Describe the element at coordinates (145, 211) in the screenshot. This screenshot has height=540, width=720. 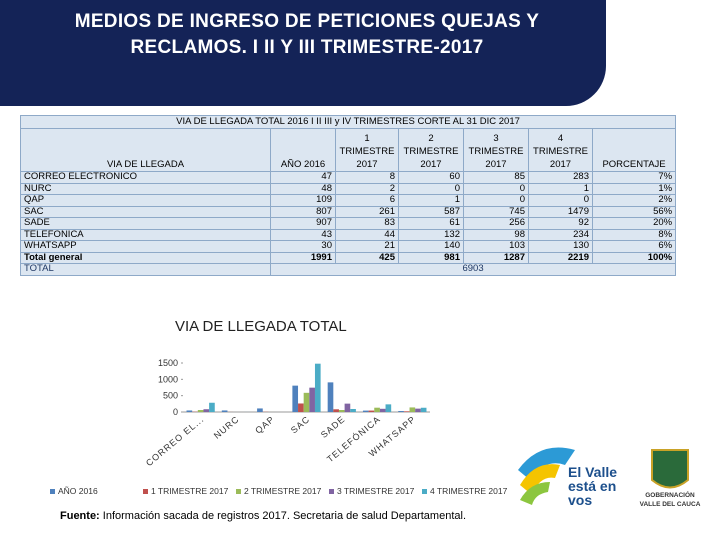
I see `table-cell: SAC` at that location.